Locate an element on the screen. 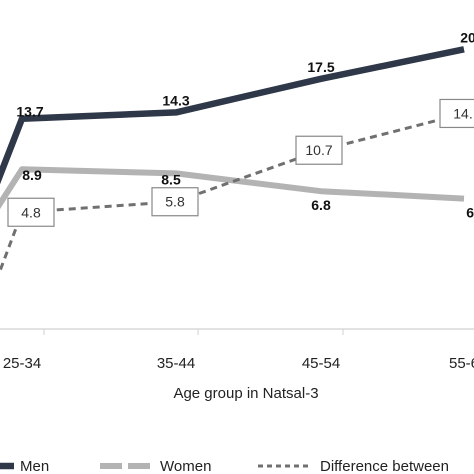  legend-item-women: Women is located at coordinates (155, 466).